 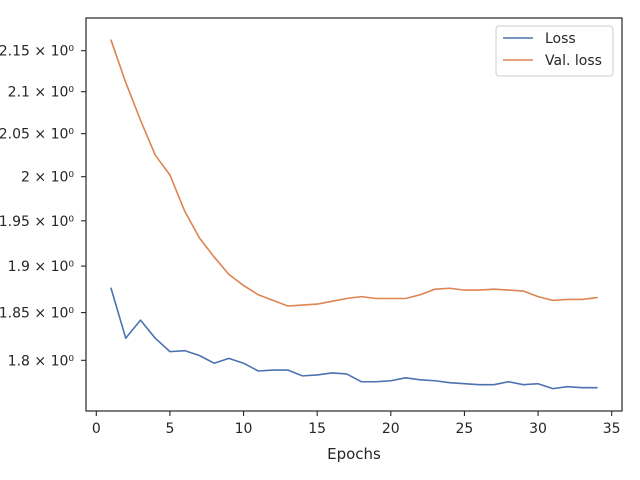 What do you see at coordinates (554, 51) in the screenshot?
I see `legend: Loss Val. loss` at bounding box center [554, 51].